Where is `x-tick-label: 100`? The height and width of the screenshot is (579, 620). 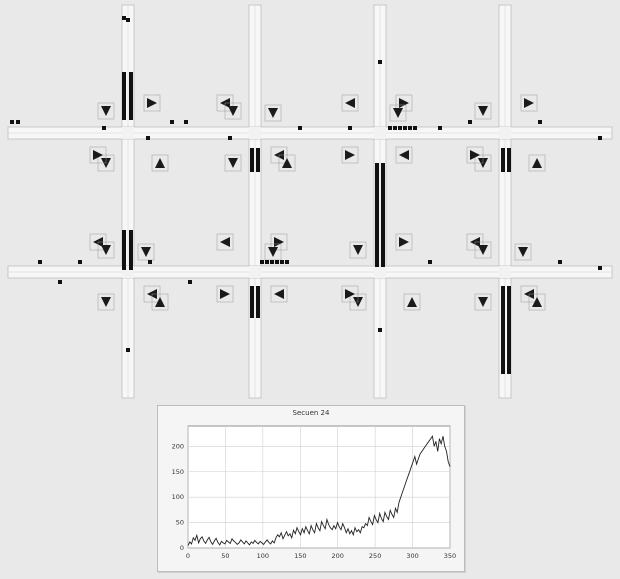 x-tick-label: 100 is located at coordinates (263, 556).